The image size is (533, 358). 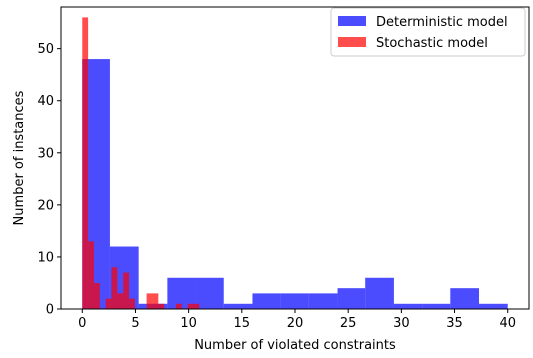 What do you see at coordinates (432, 43) in the screenshot?
I see `legend-label: Stochastic model` at bounding box center [432, 43].